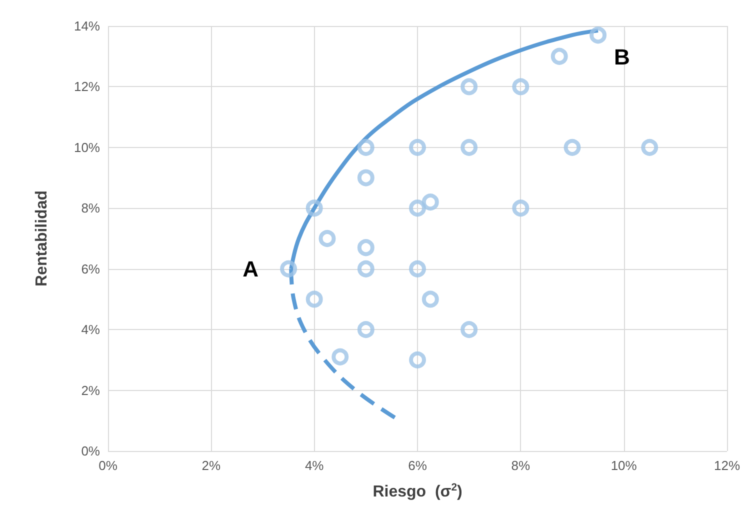  What do you see at coordinates (42, 238) in the screenshot?
I see `y-axis-title: Rentabilidad` at bounding box center [42, 238].